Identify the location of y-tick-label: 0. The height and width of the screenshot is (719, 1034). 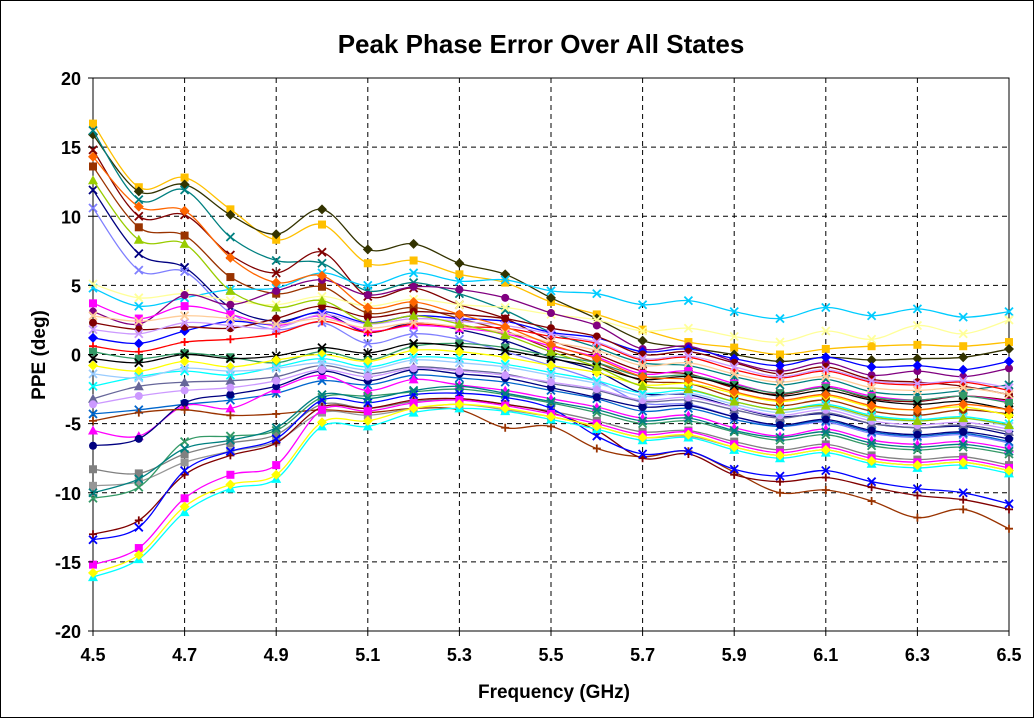
(76, 356).